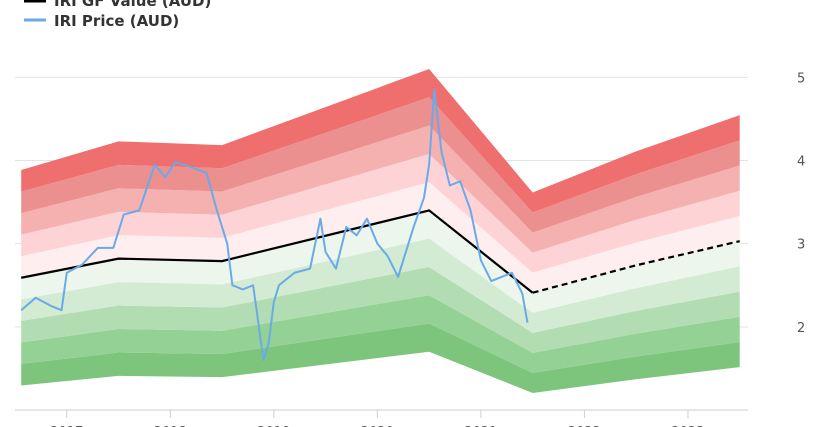  What do you see at coordinates (801, 78) in the screenshot?
I see `y-tick-label: 5` at bounding box center [801, 78].